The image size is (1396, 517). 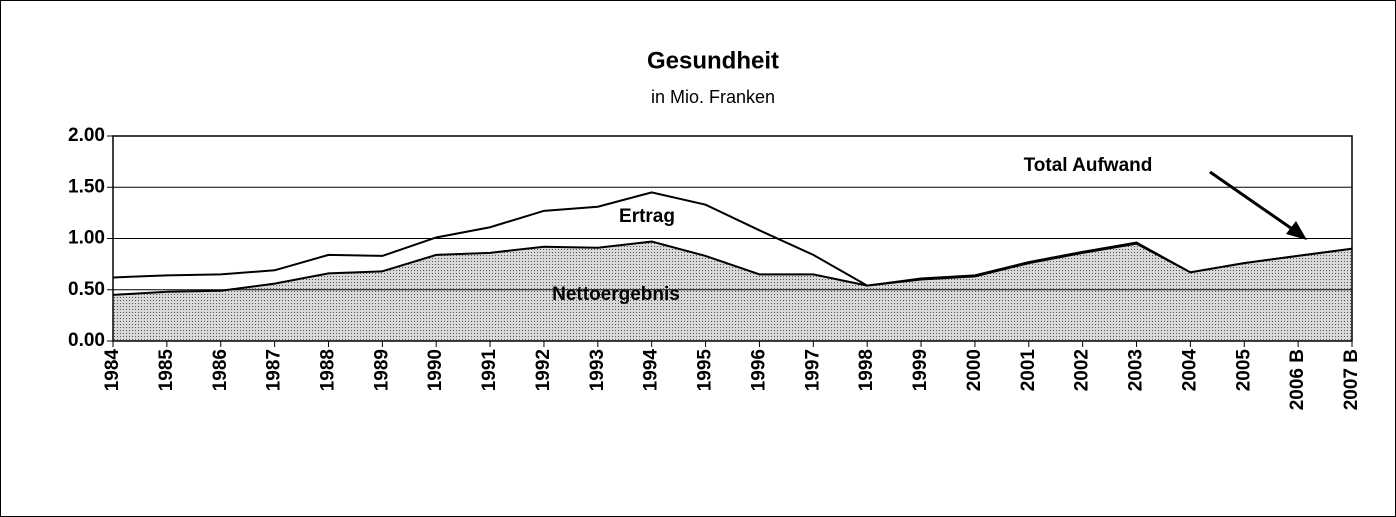 What do you see at coordinates (86, 340) in the screenshot?
I see `y-tick-label: 0.00` at bounding box center [86, 340].